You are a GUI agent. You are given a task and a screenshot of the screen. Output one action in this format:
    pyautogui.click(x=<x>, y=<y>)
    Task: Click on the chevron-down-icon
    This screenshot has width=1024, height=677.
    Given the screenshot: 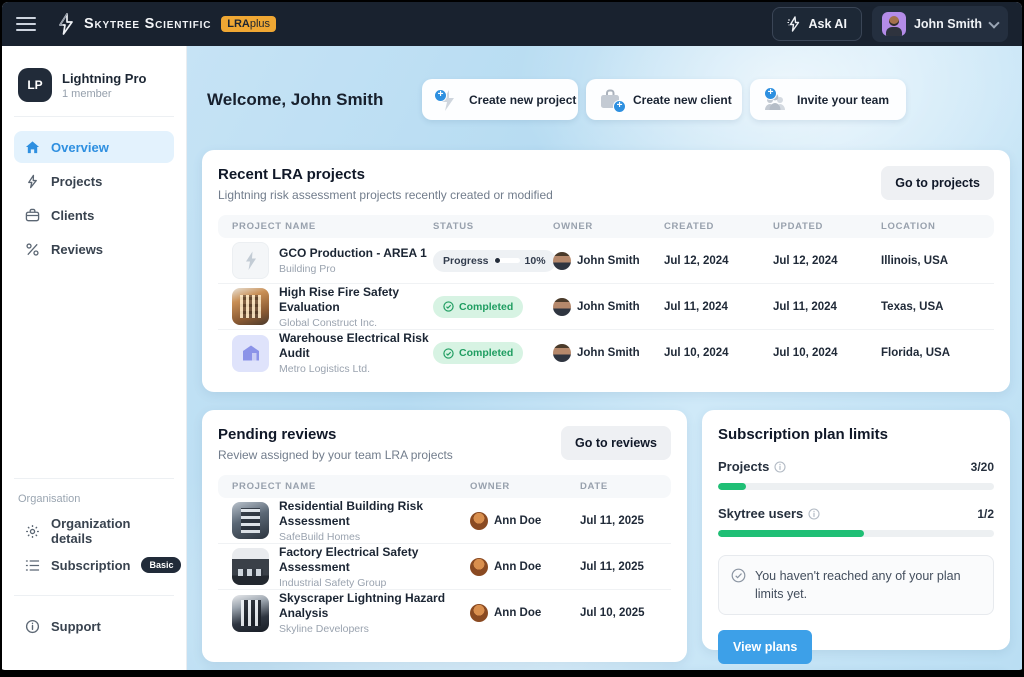 What is the action you would take?
    pyautogui.click(x=994, y=22)
    